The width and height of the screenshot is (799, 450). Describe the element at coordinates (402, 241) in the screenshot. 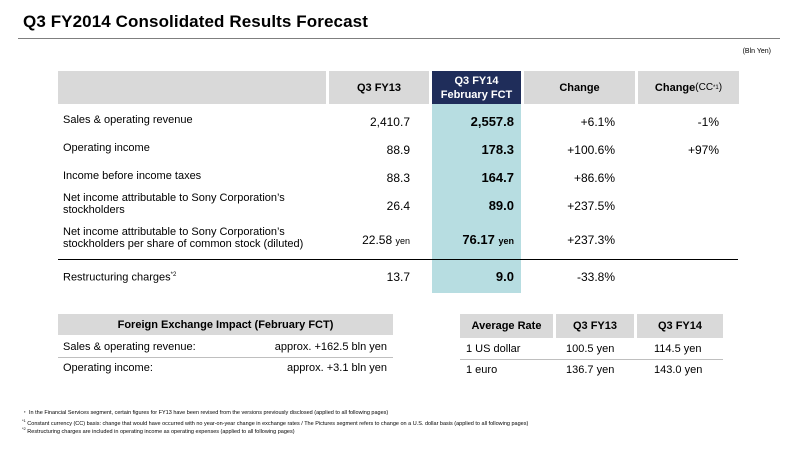

I see `row-eps-fy13-unit: yen` at that location.